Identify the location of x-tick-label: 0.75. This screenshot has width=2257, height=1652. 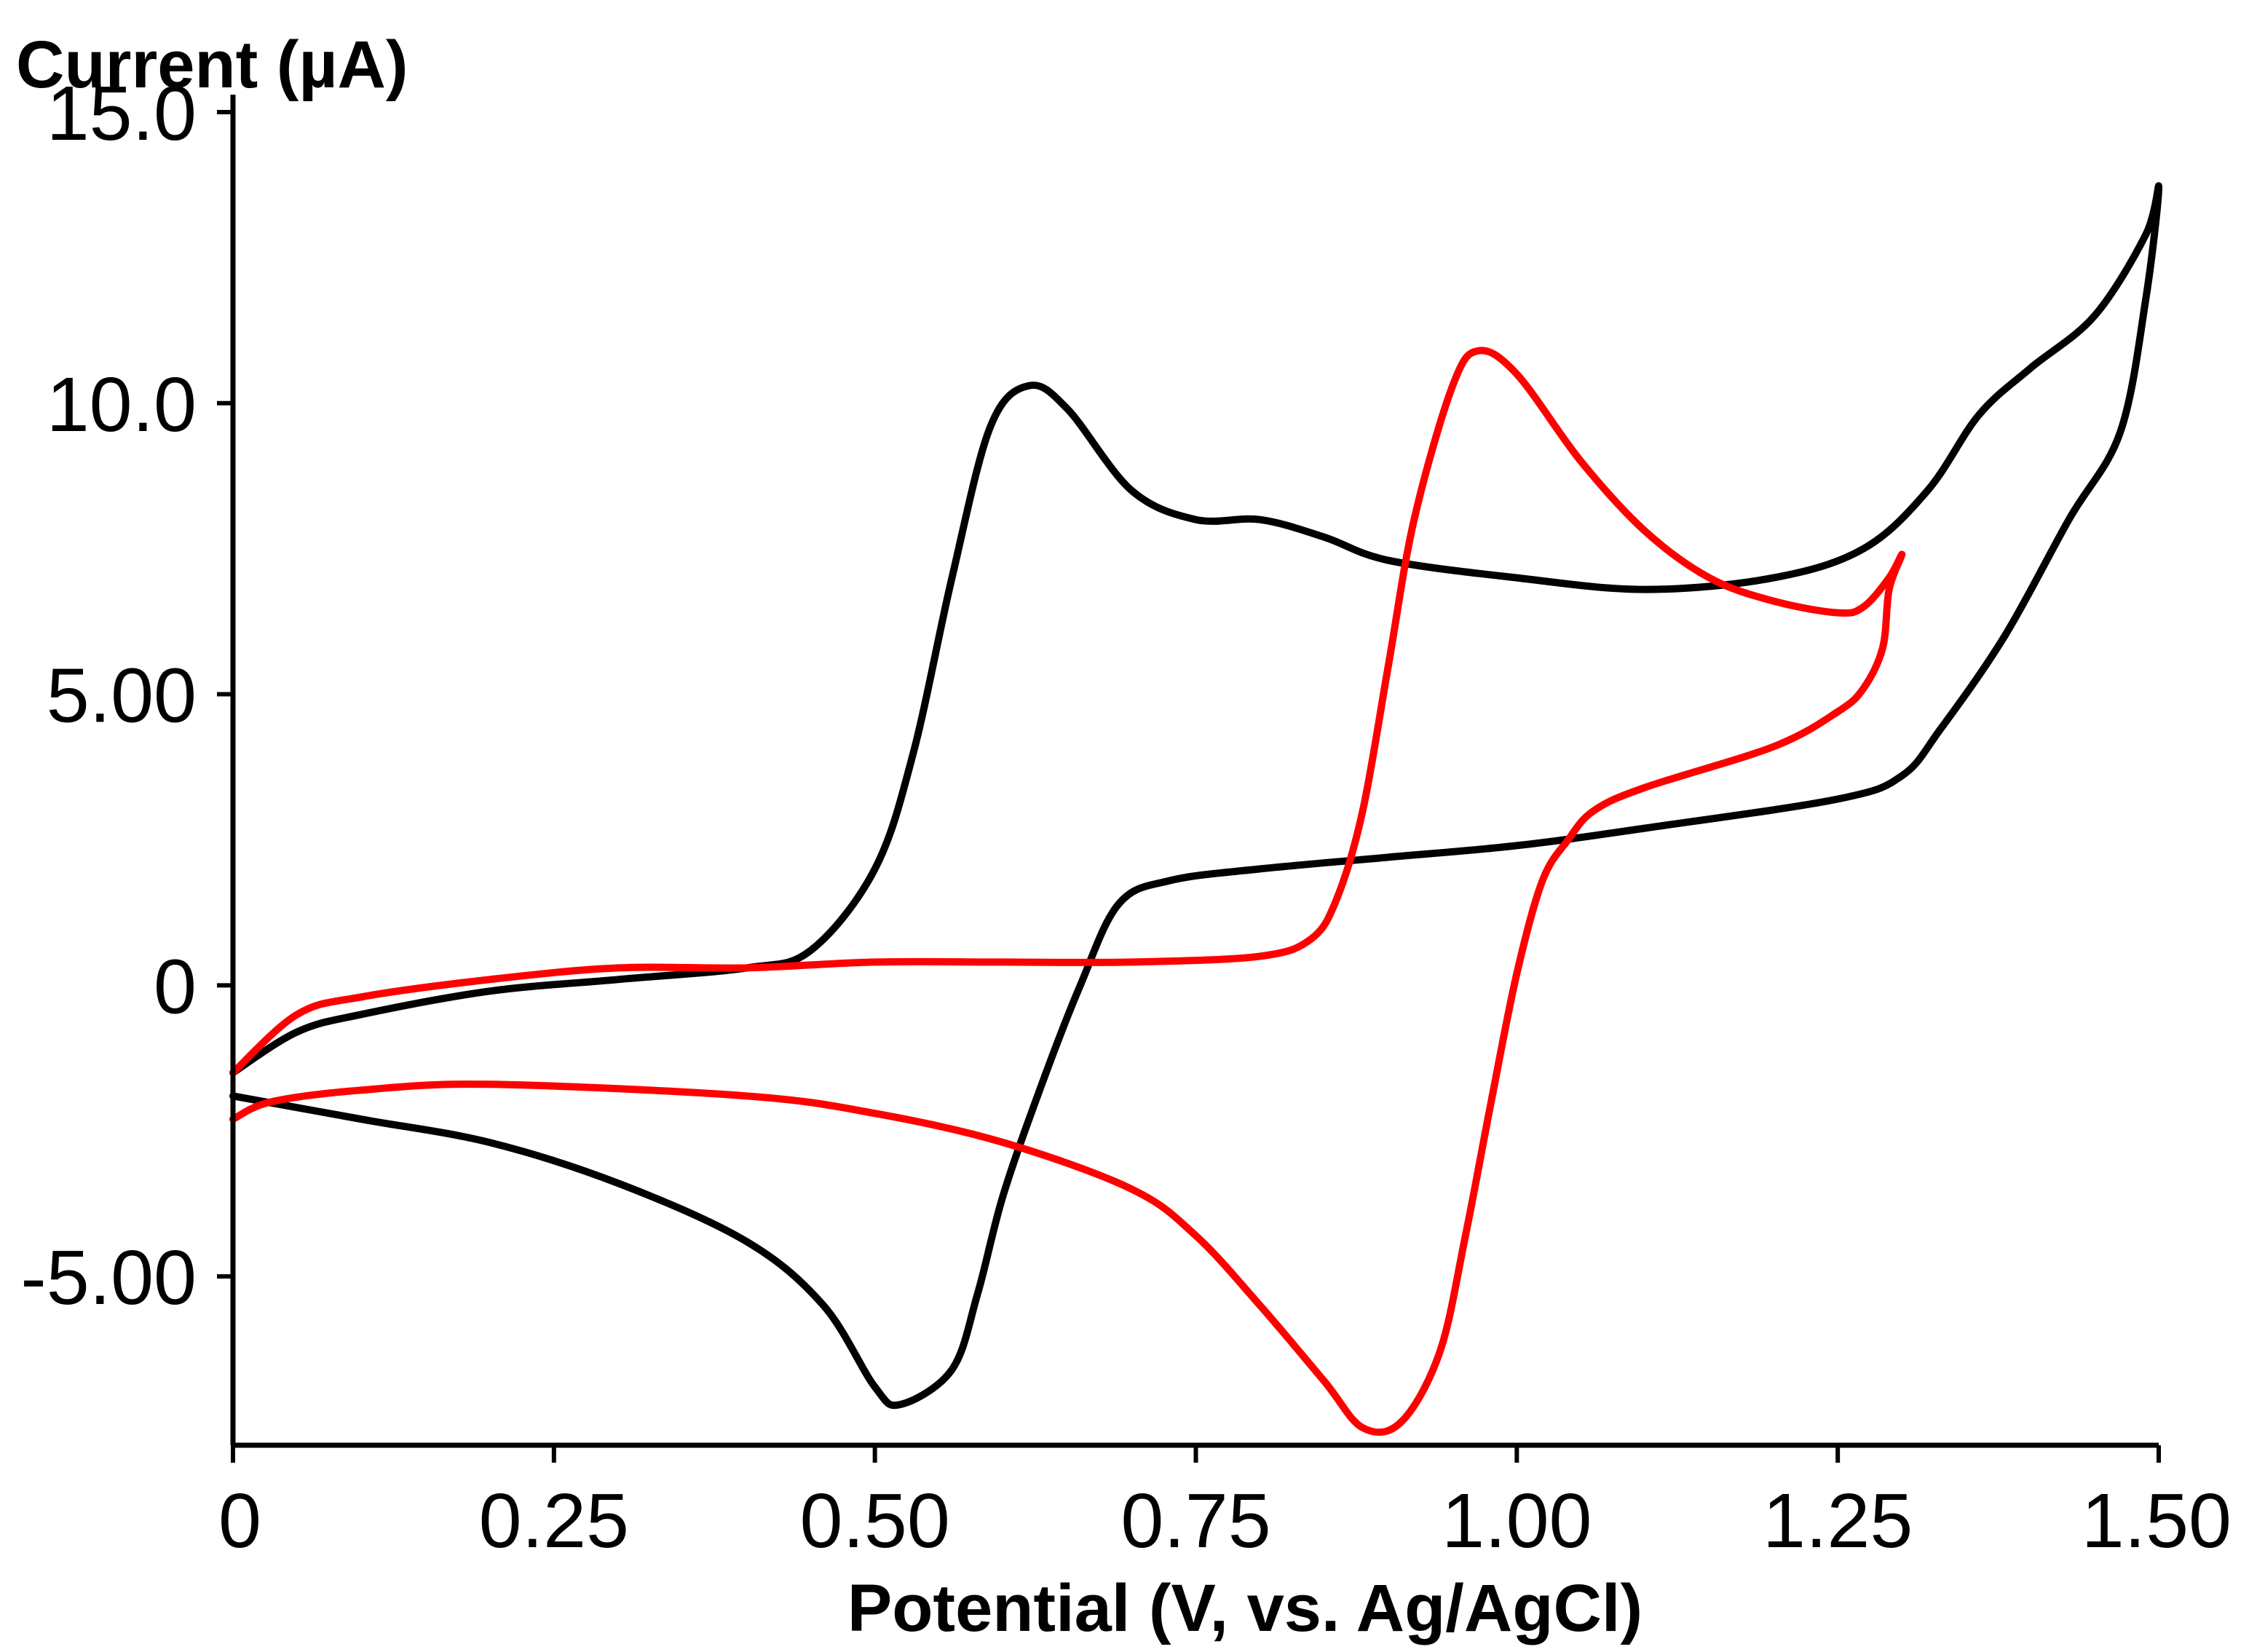
(1195, 1521).